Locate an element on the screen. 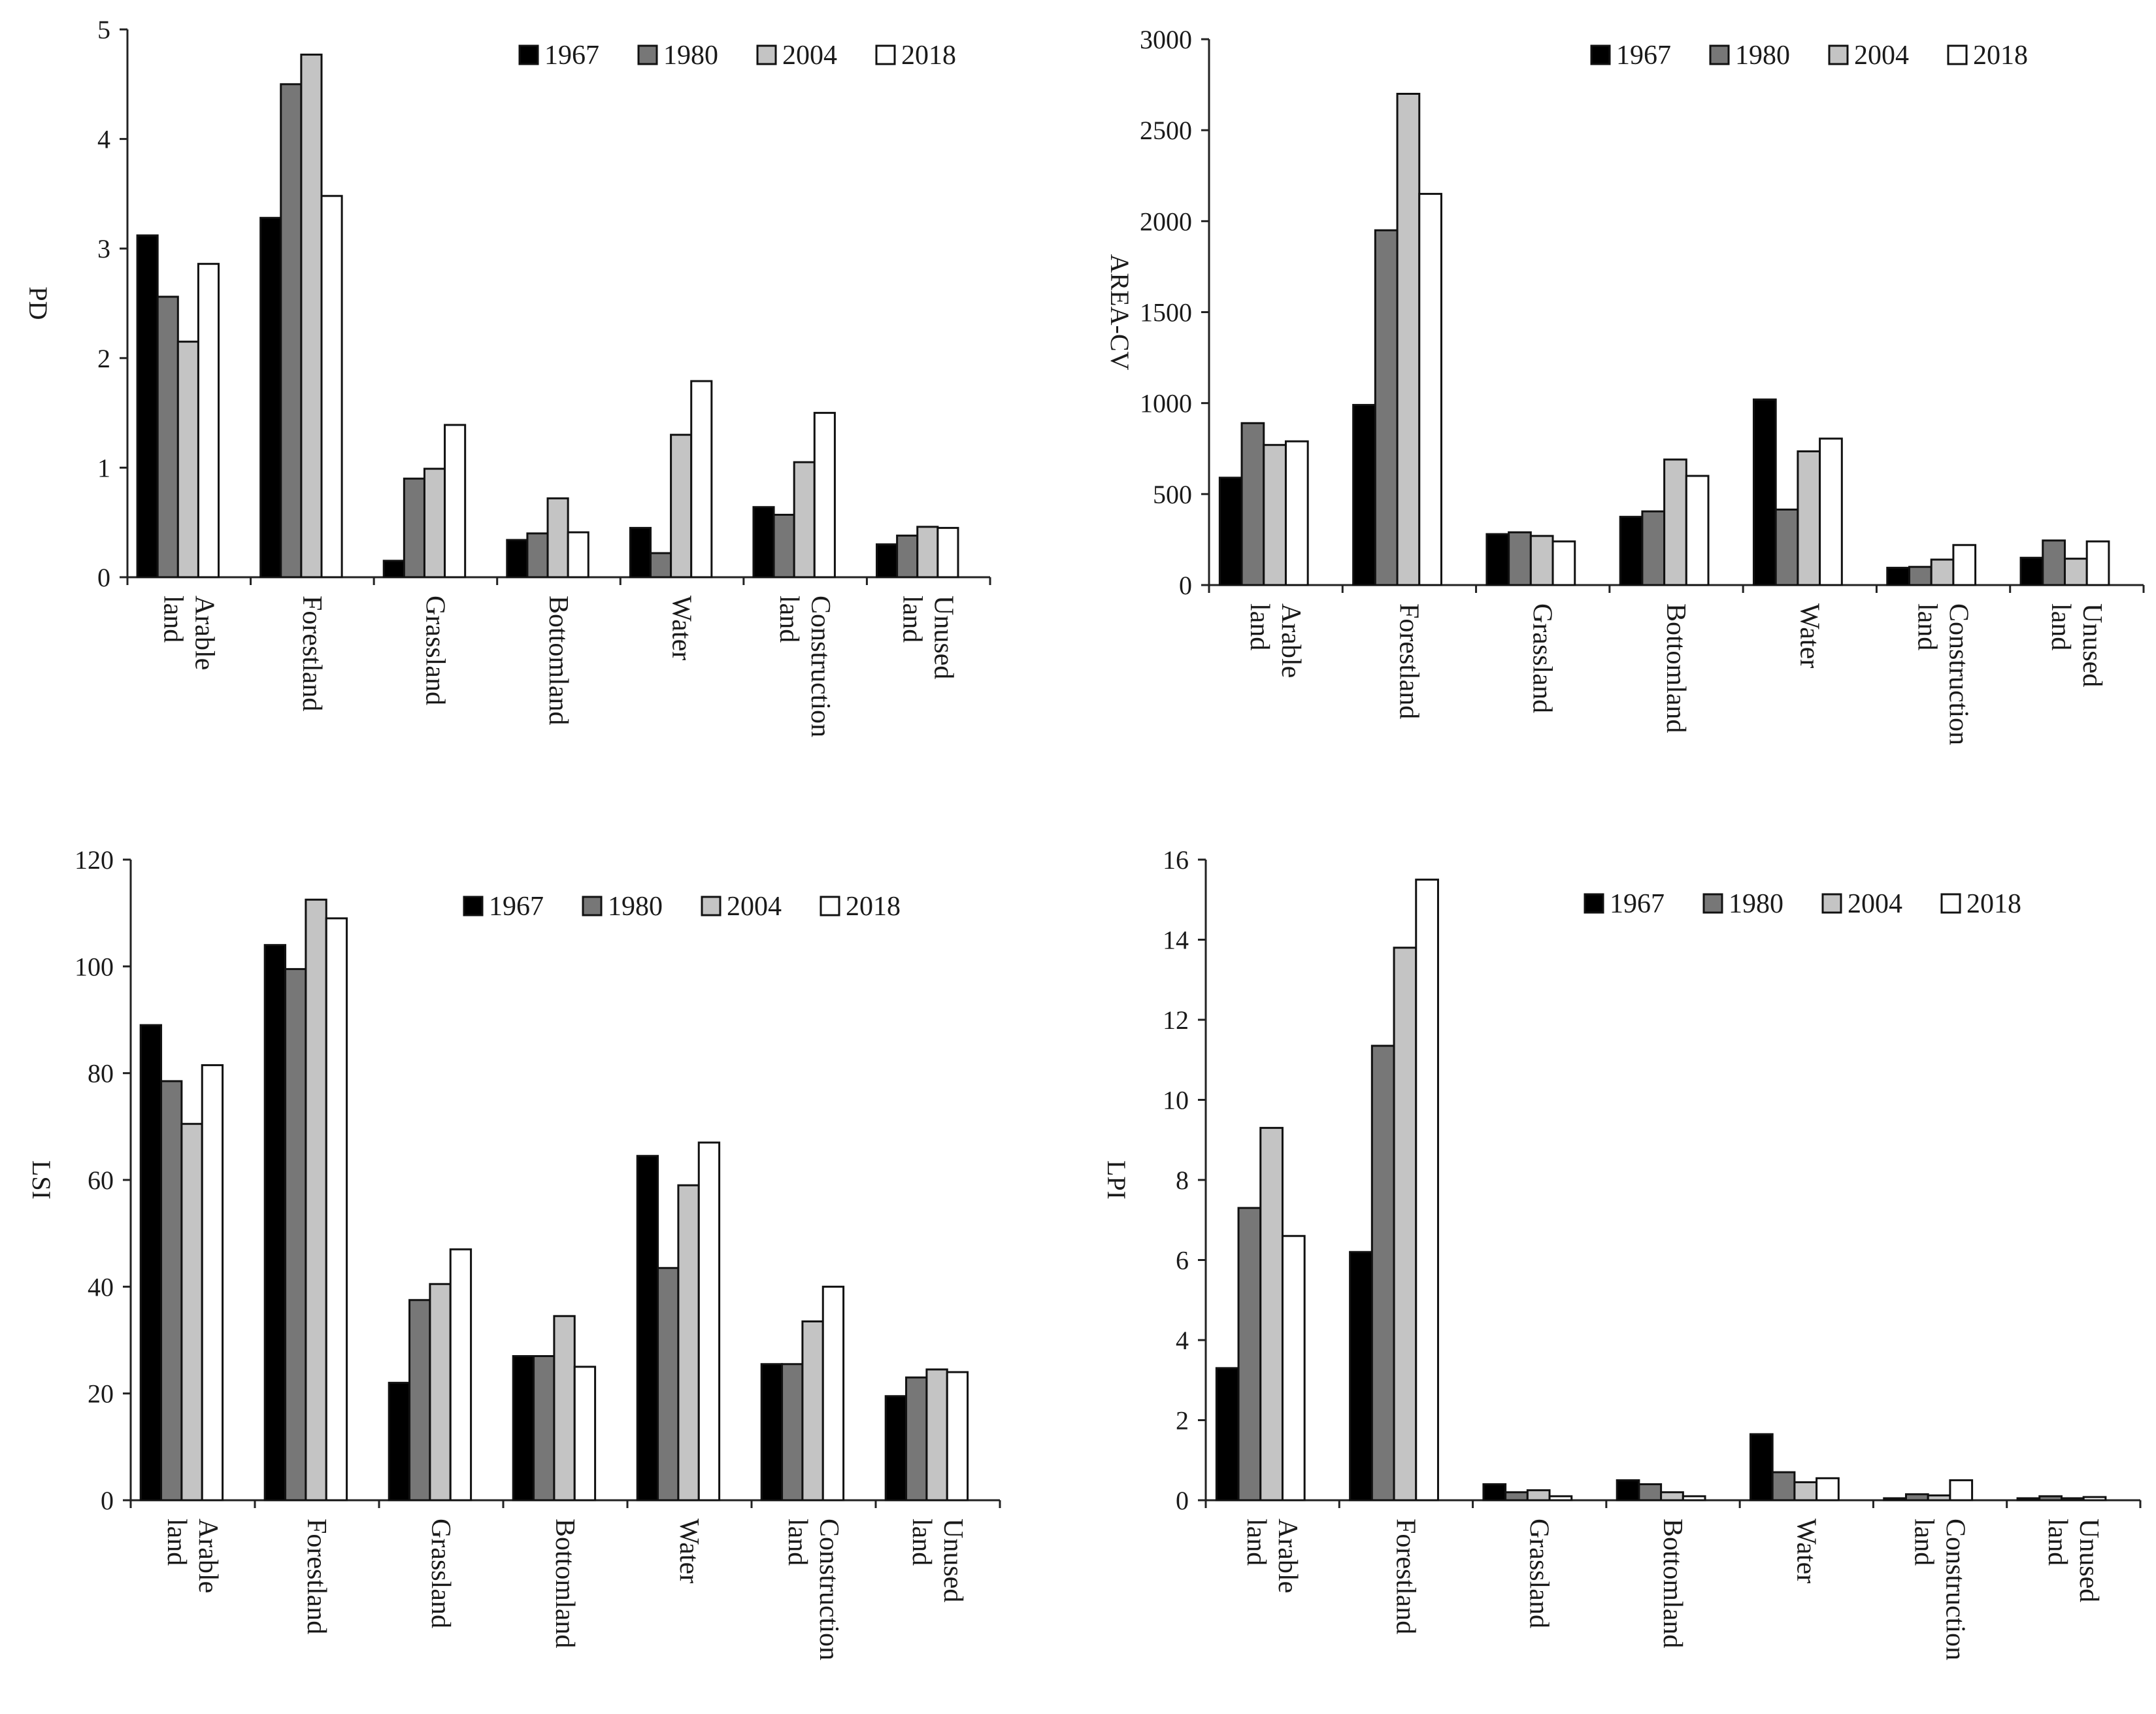 The width and height of the screenshot is (2156, 1714). bar-area-cv-1980-construction-land is located at coordinates (1920, 575).